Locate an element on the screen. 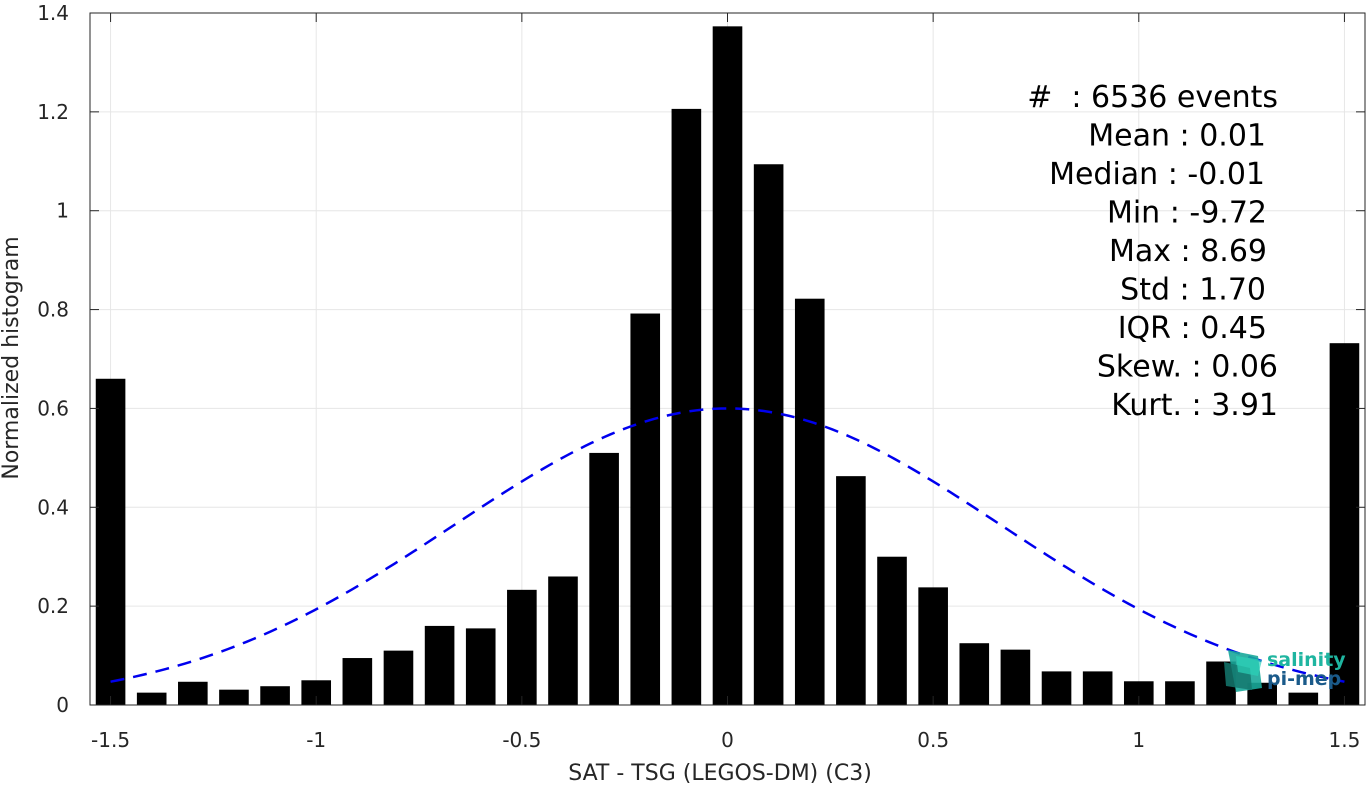 This screenshot has height=785, width=1367. x-tick-labels: -1.5 -1 -0.5 0 0.5 1 1.5 is located at coordinates (725, 740).